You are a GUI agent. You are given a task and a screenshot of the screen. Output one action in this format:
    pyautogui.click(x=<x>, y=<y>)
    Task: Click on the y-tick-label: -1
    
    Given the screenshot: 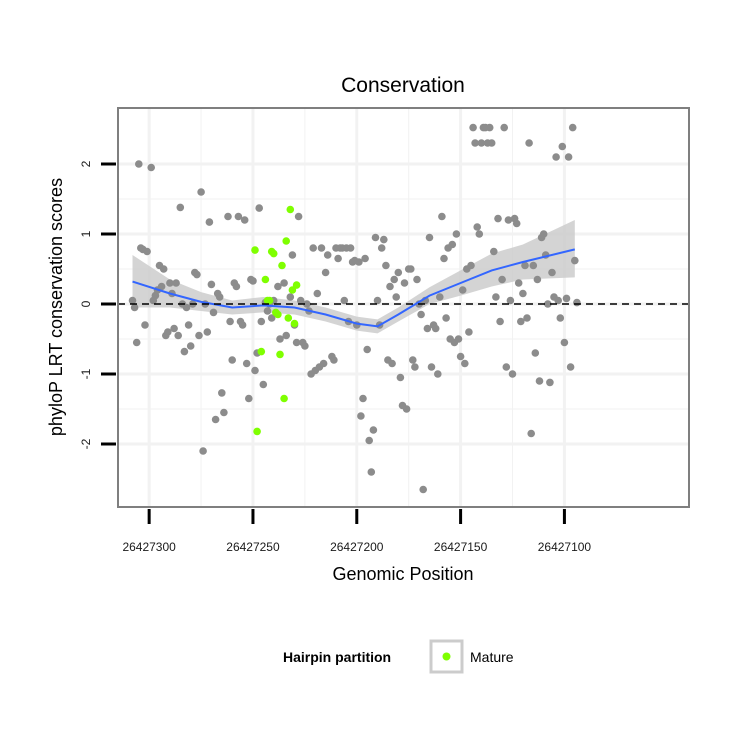 What is the action you would take?
    pyautogui.click(x=86, y=373)
    